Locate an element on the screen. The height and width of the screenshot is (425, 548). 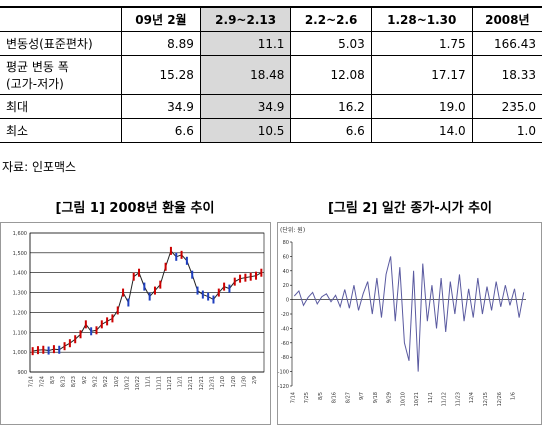
cell: 12.08 is located at coordinates (331, 75).